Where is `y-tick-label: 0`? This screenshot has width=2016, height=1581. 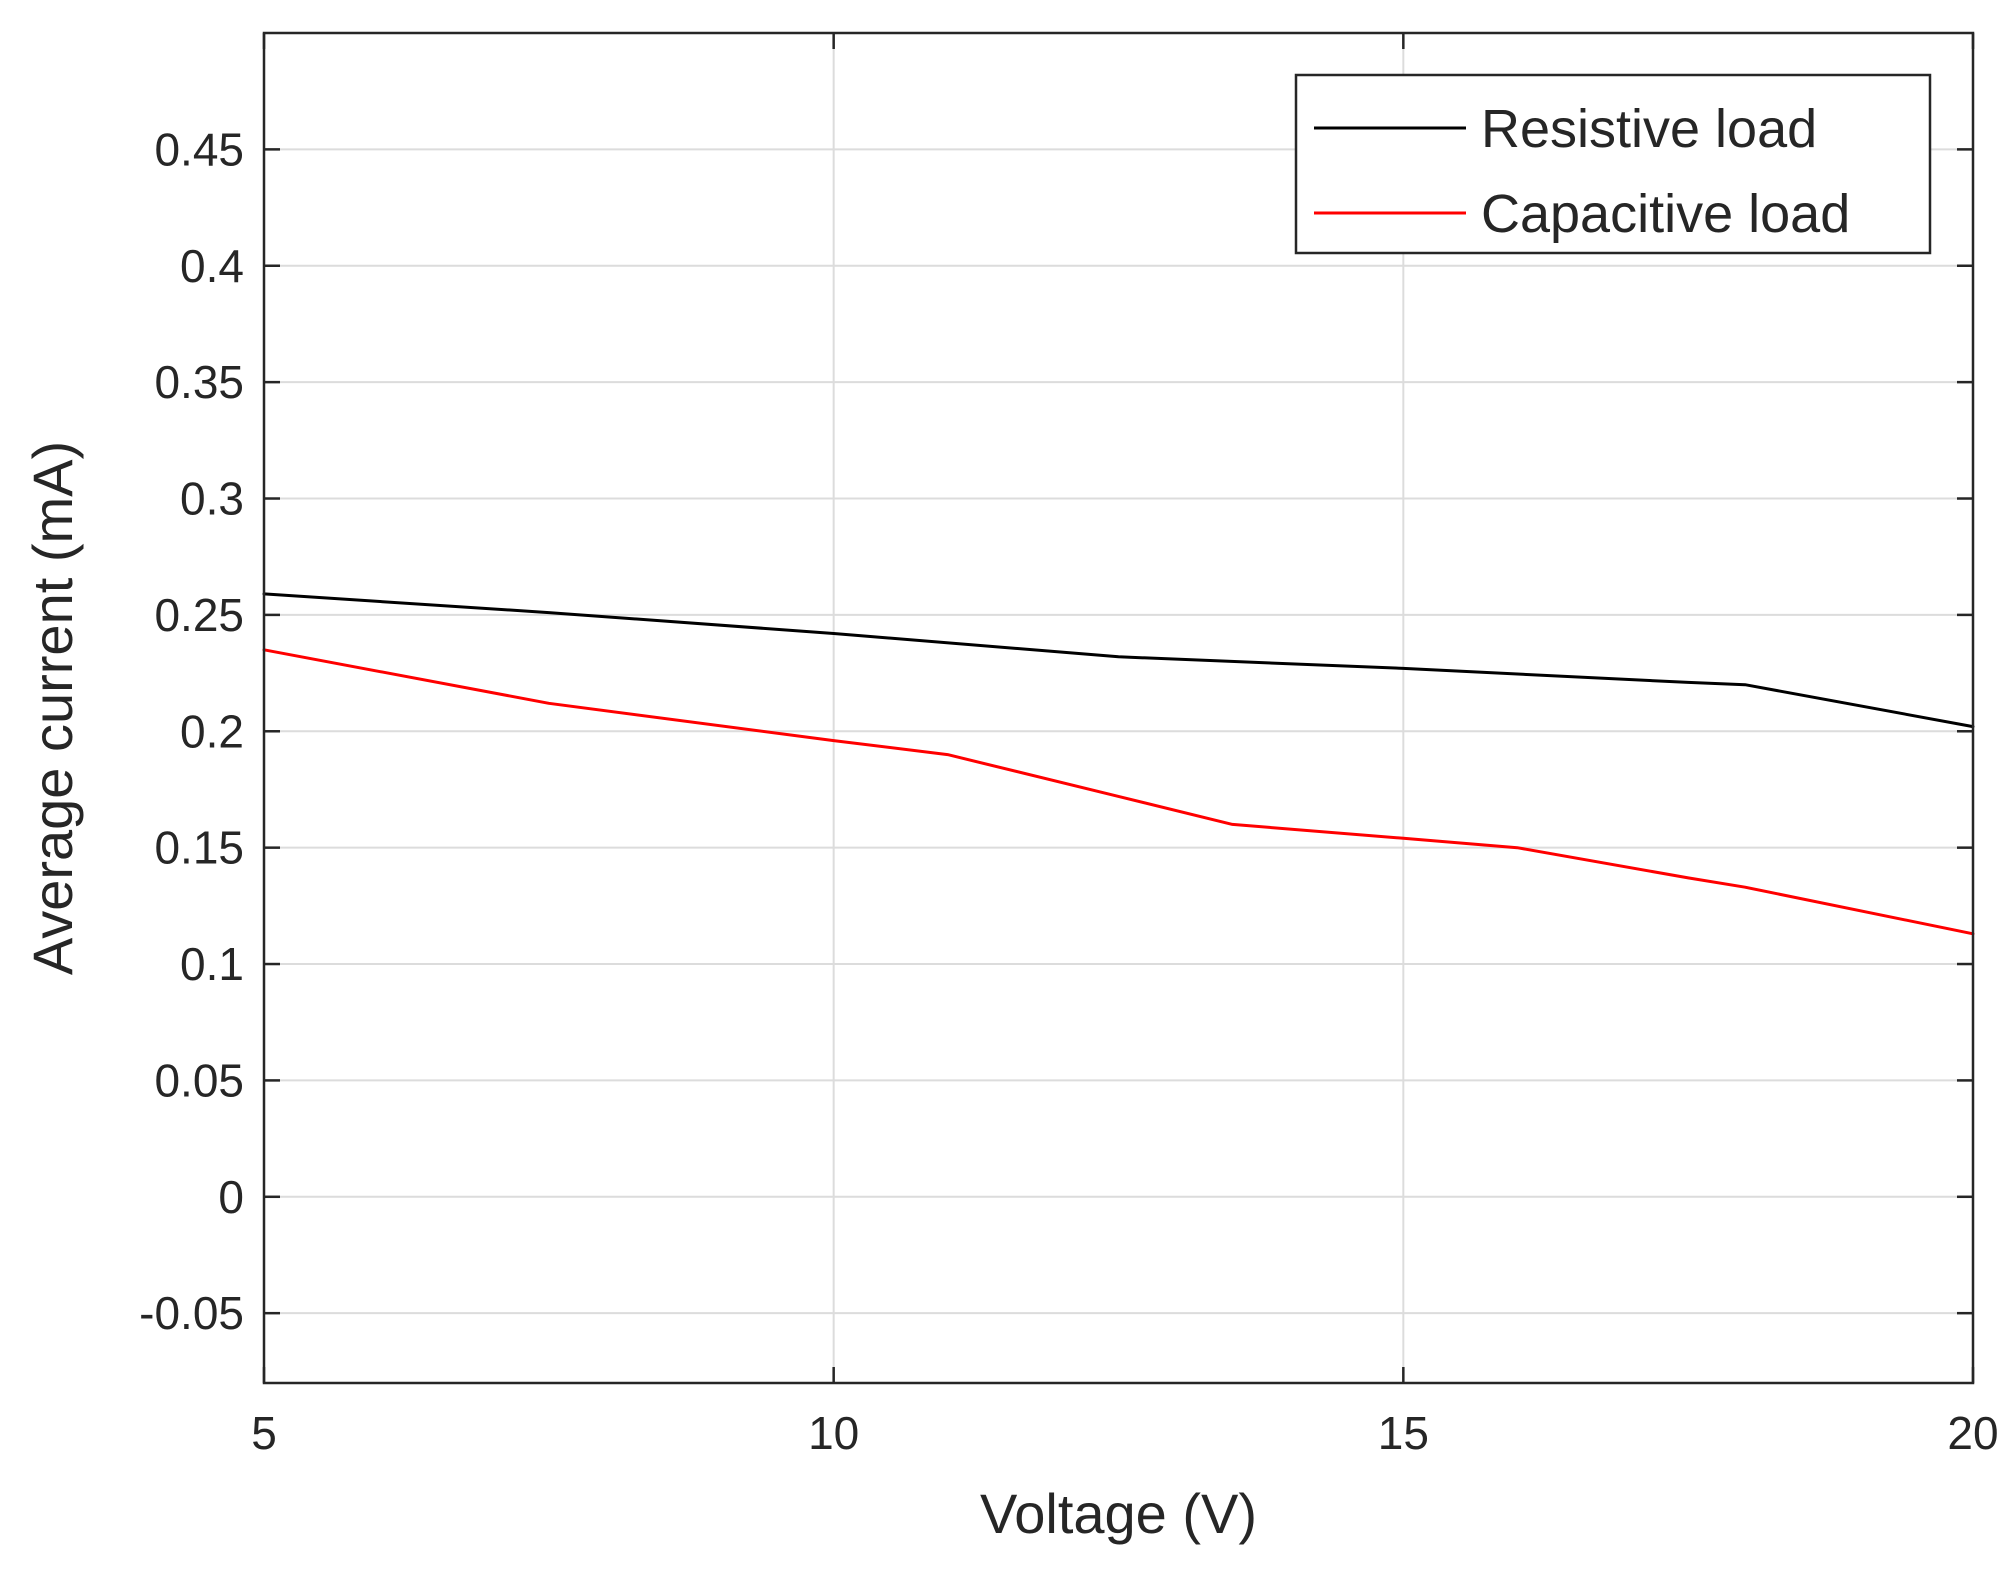 y-tick-label: 0 is located at coordinates (231, 1197).